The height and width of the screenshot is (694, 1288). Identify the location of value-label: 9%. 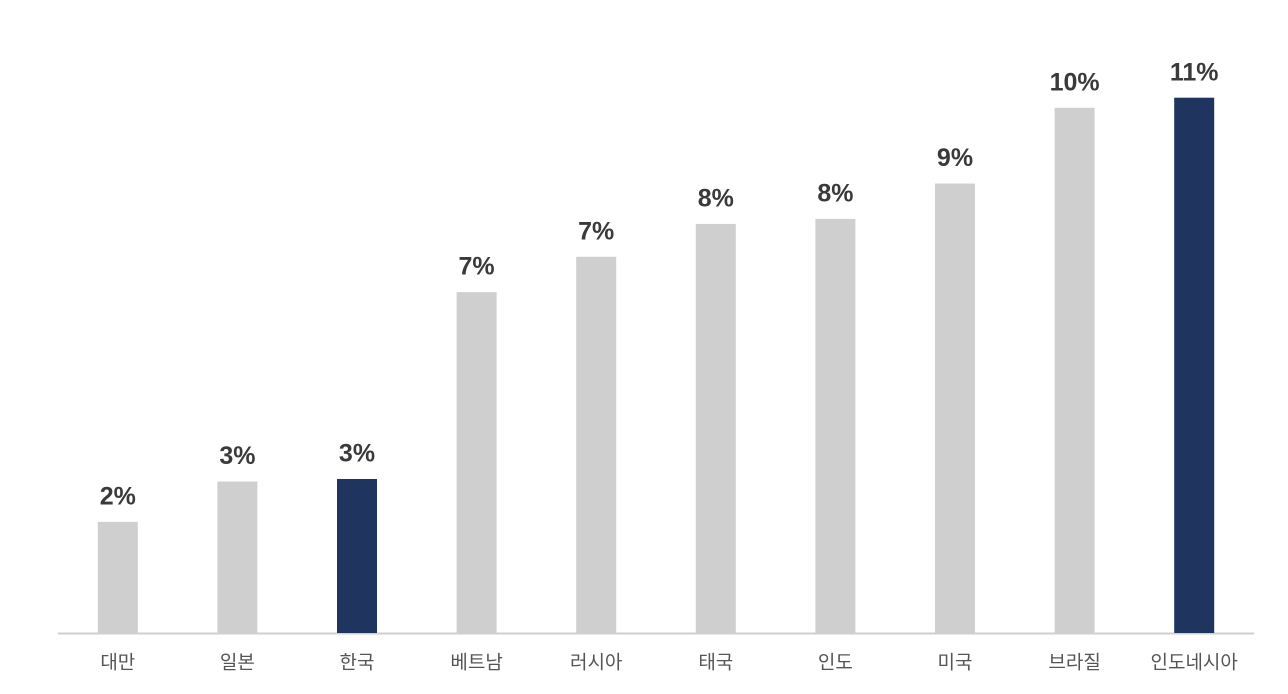
(955, 158).